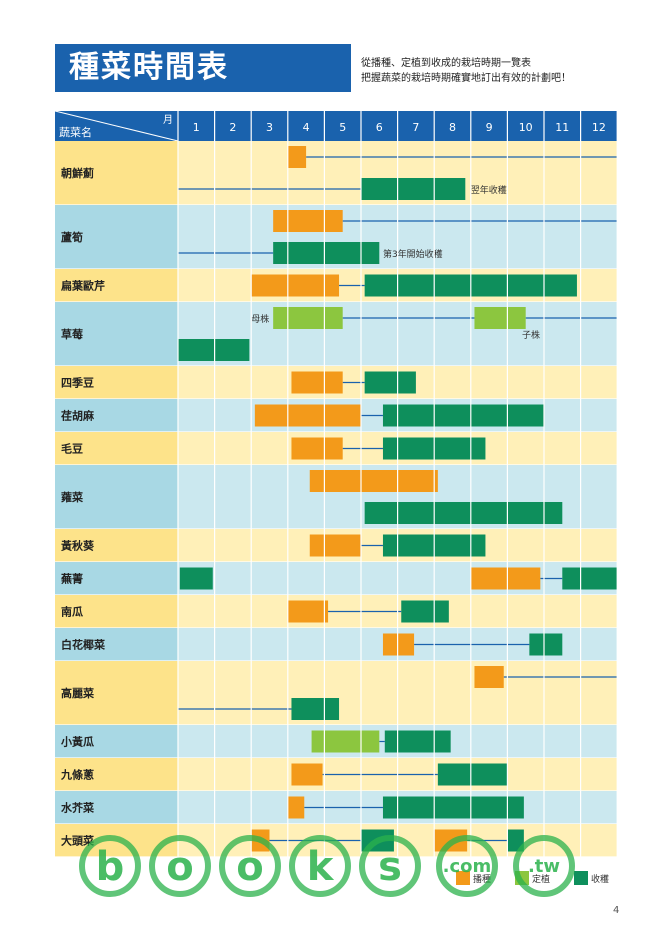  I want to click on veg-name: 小黃瓜, so click(77, 742).